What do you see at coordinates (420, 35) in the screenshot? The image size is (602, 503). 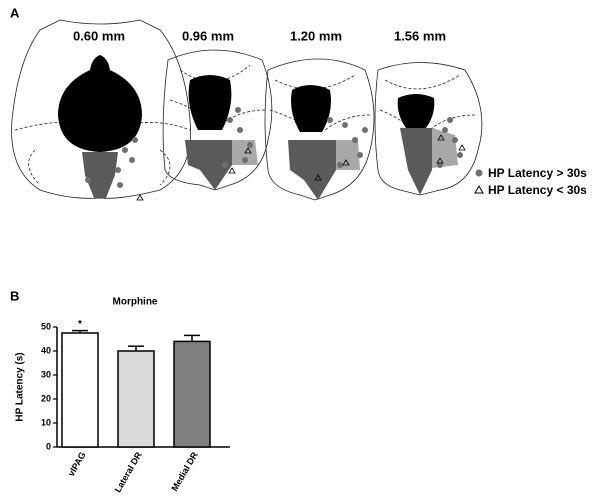 I see `section-label: 1.56 mm` at bounding box center [420, 35].